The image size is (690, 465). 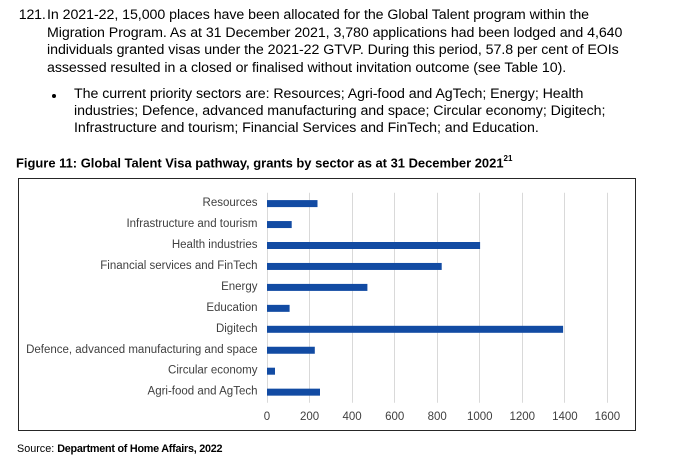 What do you see at coordinates (352, 417) in the screenshot?
I see `svg-text: 400` at bounding box center [352, 417].